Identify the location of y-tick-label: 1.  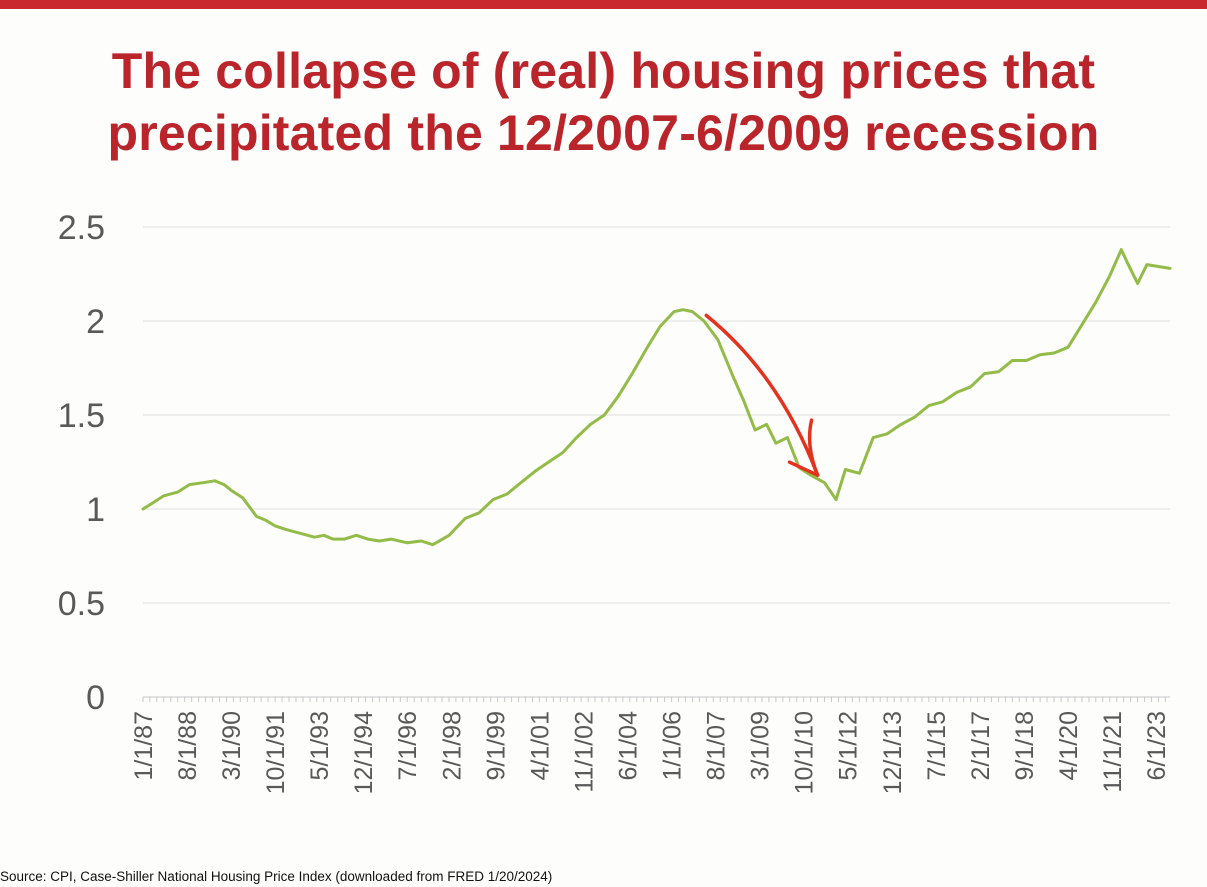
(95, 510).